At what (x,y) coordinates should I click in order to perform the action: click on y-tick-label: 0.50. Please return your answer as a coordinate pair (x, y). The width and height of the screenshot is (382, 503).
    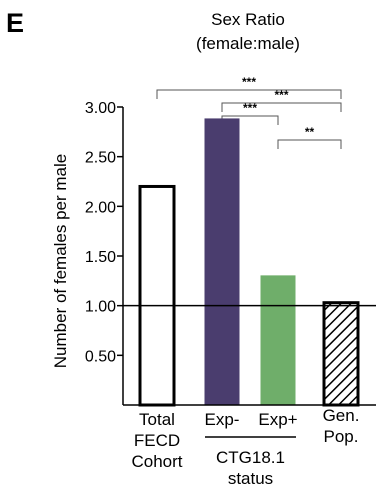
    Looking at the image, I should click on (100, 356).